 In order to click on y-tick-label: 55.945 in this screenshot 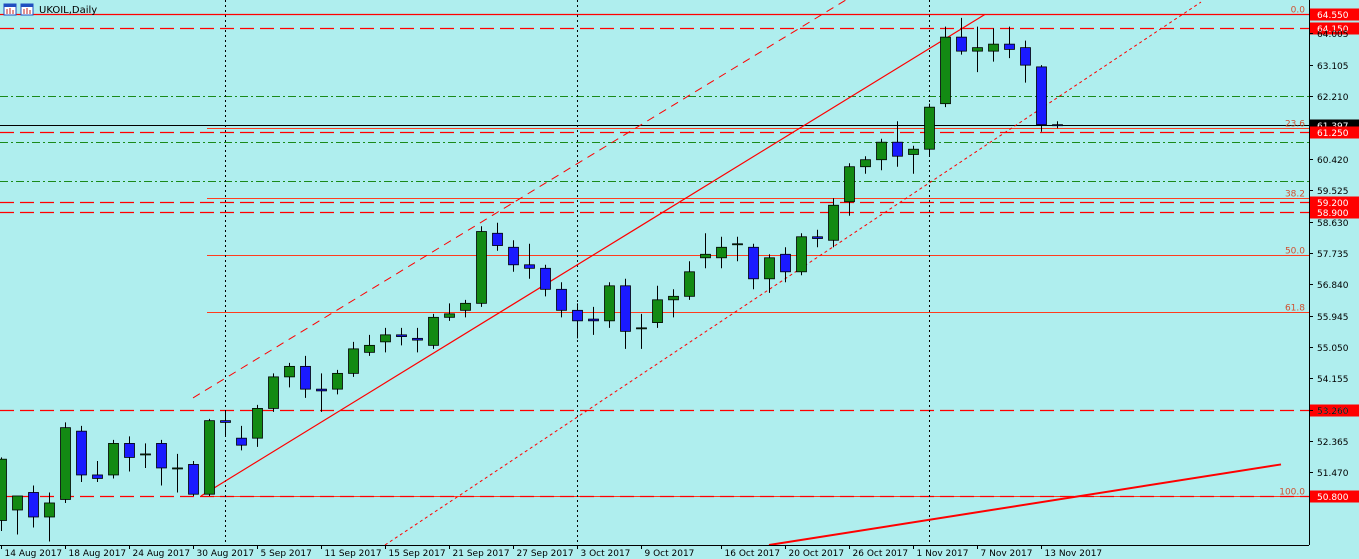, I will do `click(1333, 318)`.